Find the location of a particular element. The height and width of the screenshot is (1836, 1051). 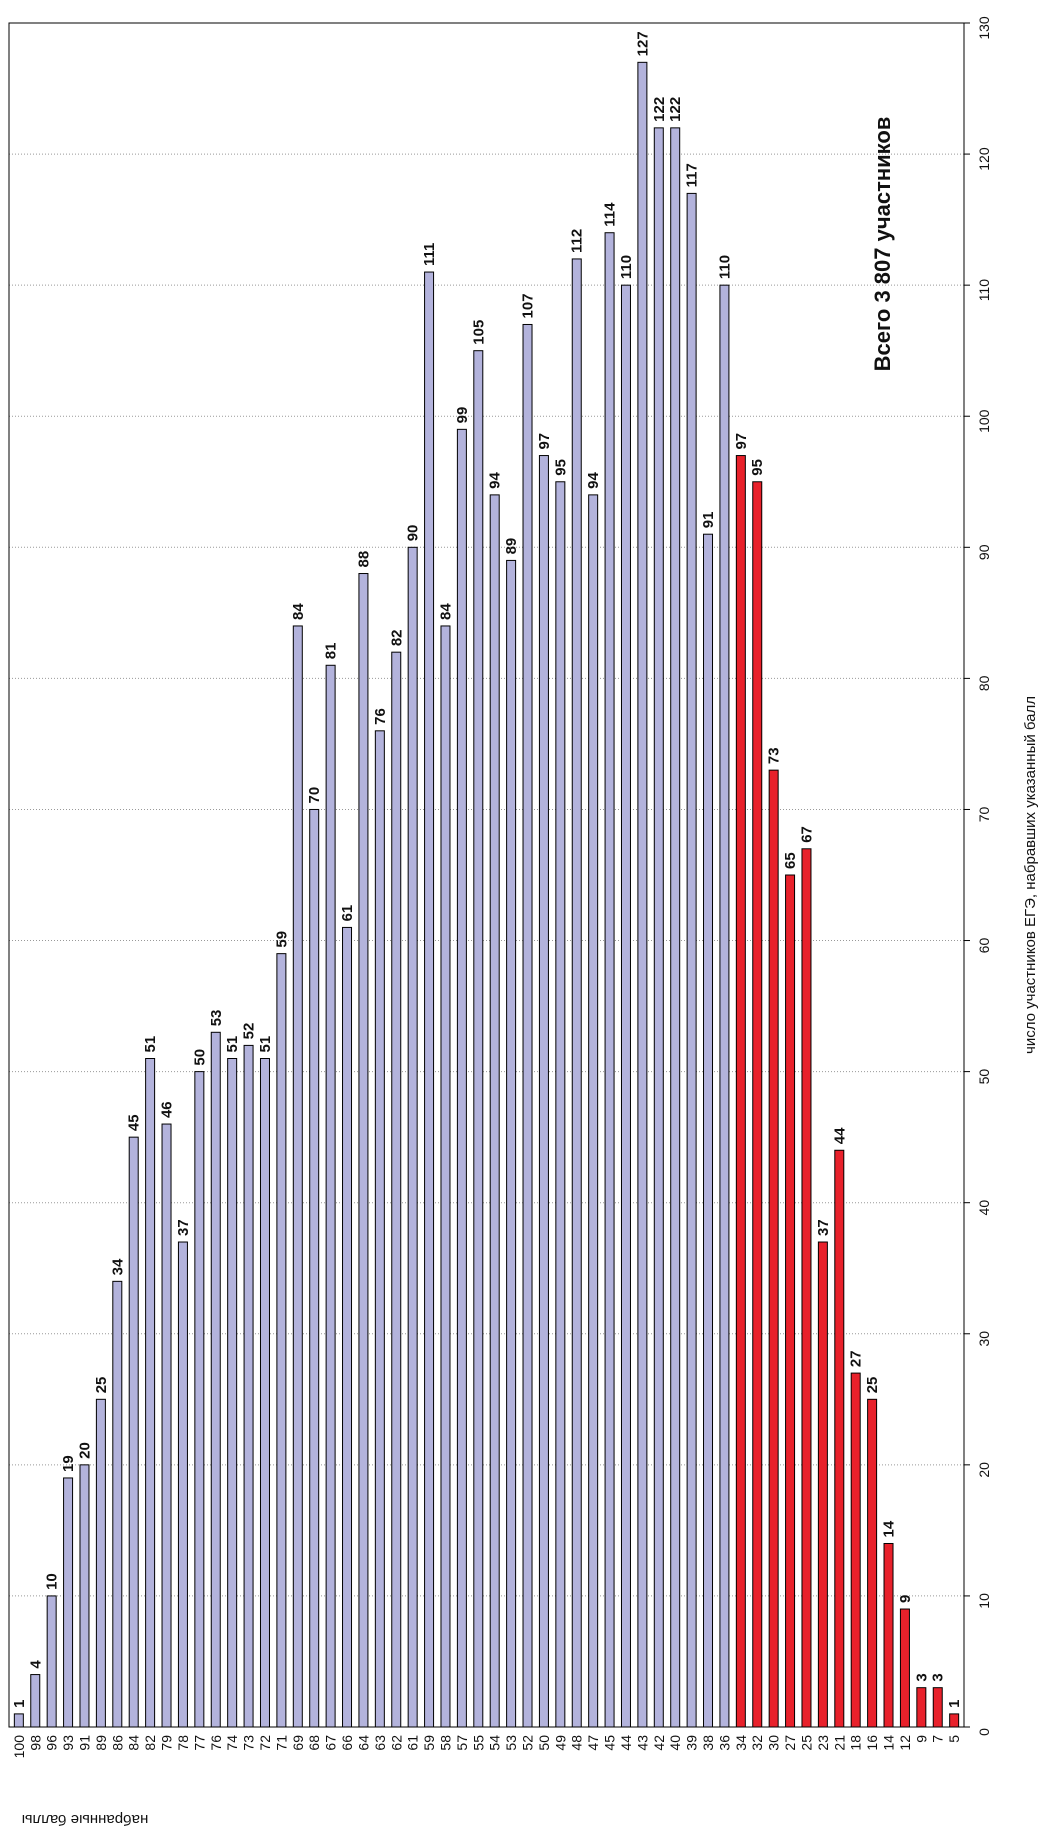

value-label: 110 is located at coordinates (724, 267).